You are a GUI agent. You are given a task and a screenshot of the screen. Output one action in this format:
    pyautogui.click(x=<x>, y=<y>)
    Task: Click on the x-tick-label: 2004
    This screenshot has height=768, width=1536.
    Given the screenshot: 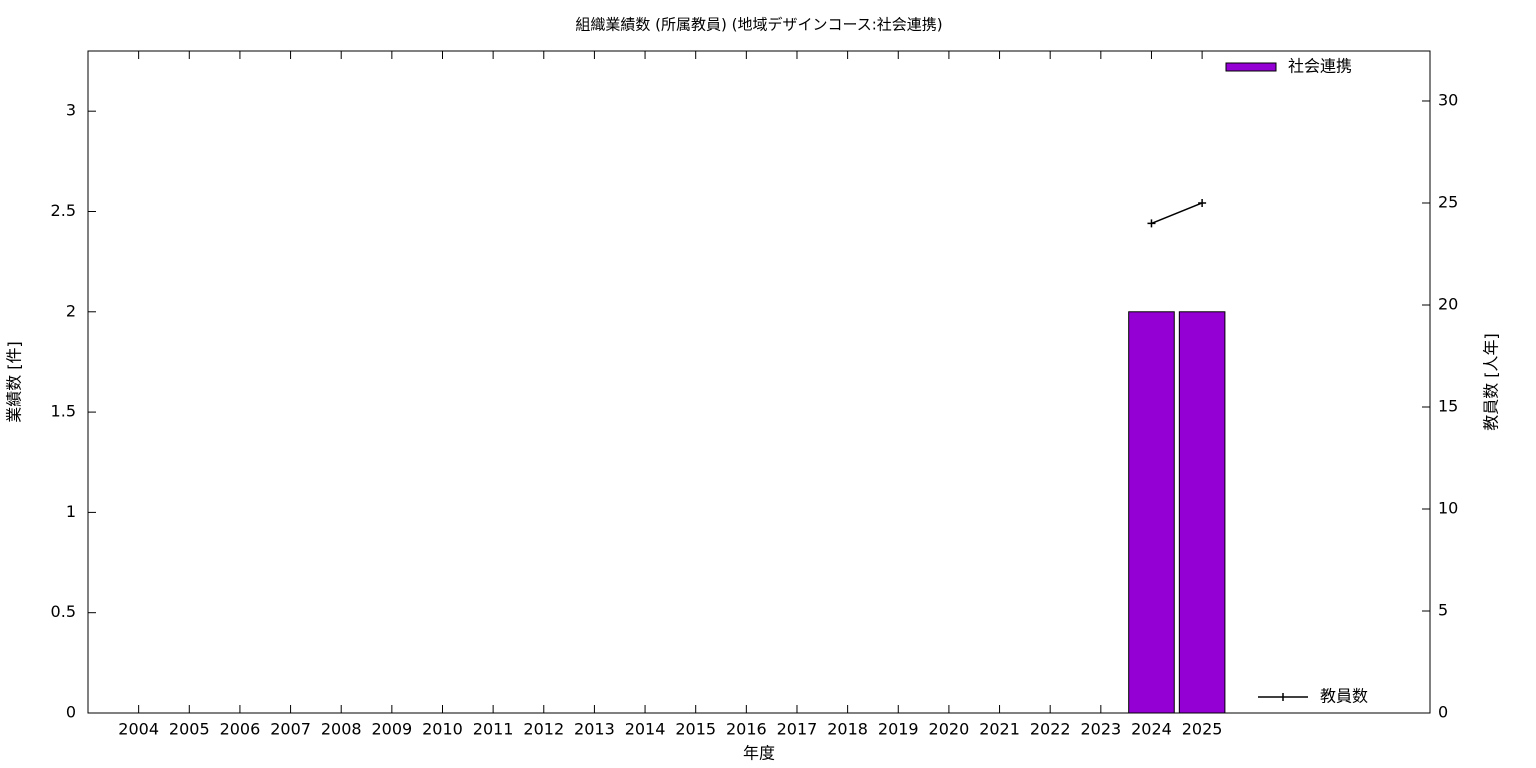 What is the action you would take?
    pyautogui.click(x=138, y=729)
    